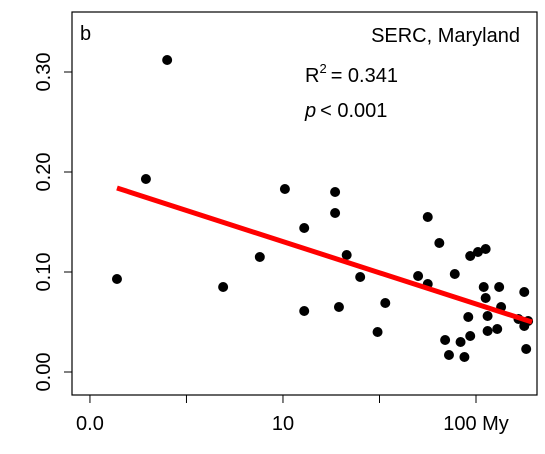 This screenshot has width=545, height=454. Describe the element at coordinates (353, 111) in the screenshot. I see `p-rest: < 0.001` at that location.